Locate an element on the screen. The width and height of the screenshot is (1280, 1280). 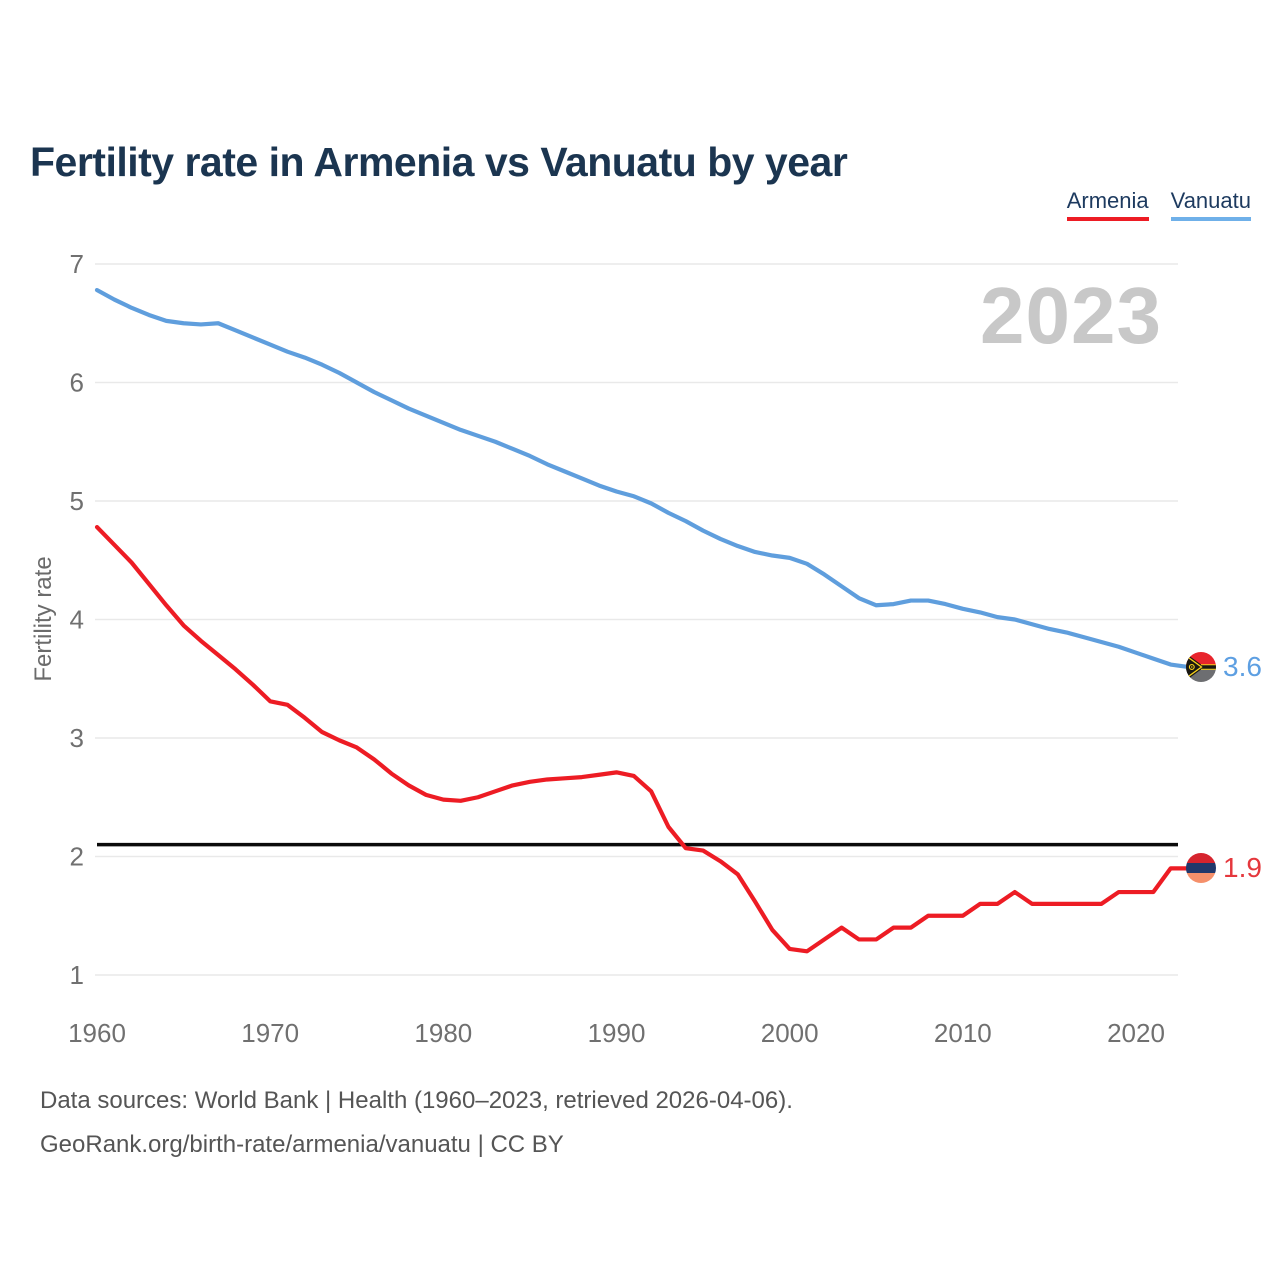
x-tick-label: 1980 is located at coordinates (443, 1033).